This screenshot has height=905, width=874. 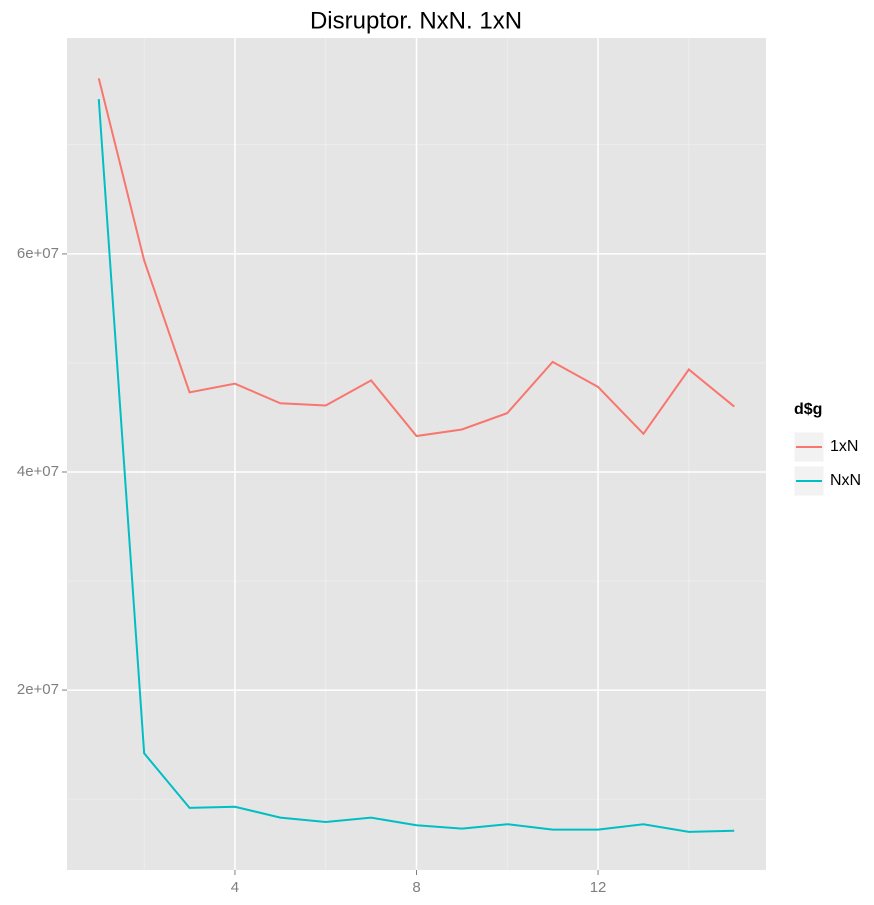 What do you see at coordinates (235, 887) in the screenshot?
I see `x-tick-label: 4` at bounding box center [235, 887].